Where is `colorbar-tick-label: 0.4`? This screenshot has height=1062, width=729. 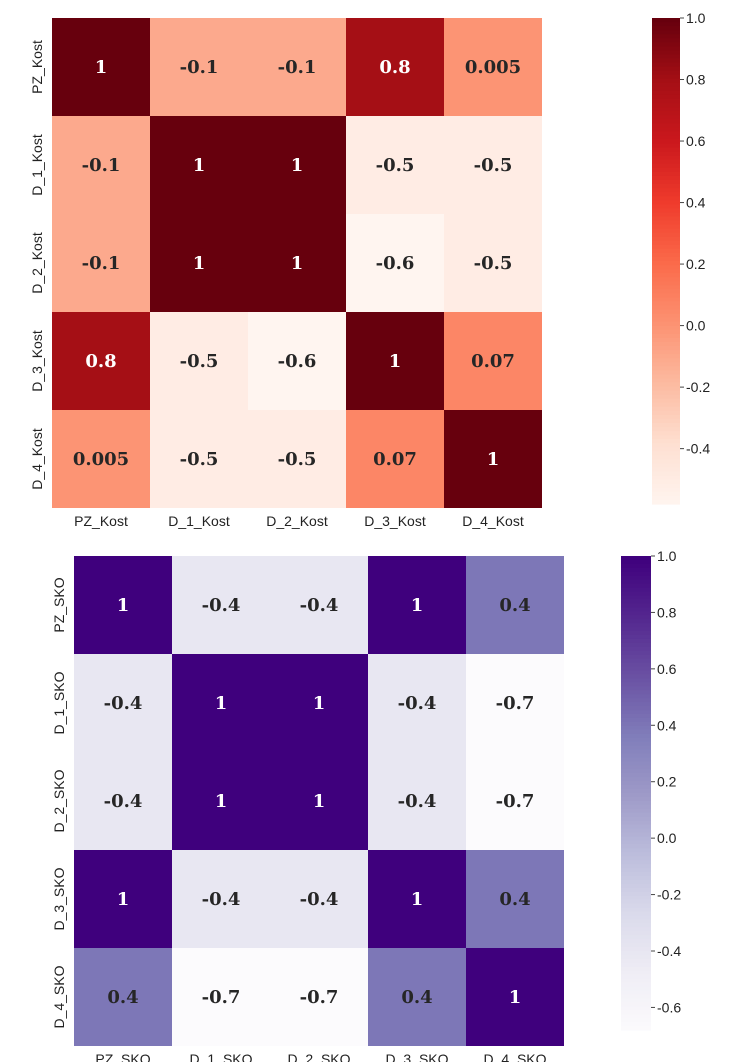
colorbar-tick-label: 0.4 is located at coordinates (667, 725).